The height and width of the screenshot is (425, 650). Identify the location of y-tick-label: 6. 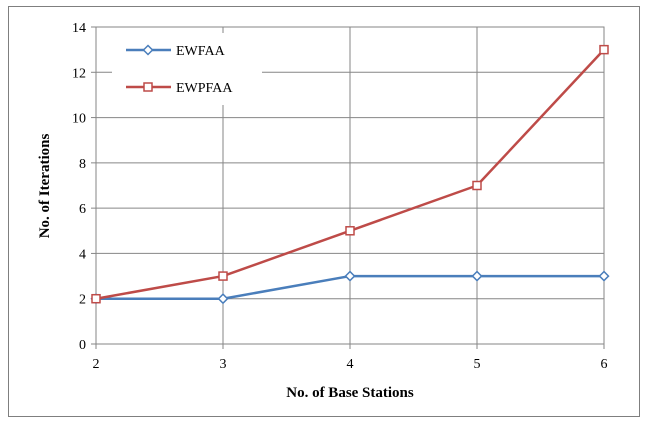
(82, 209).